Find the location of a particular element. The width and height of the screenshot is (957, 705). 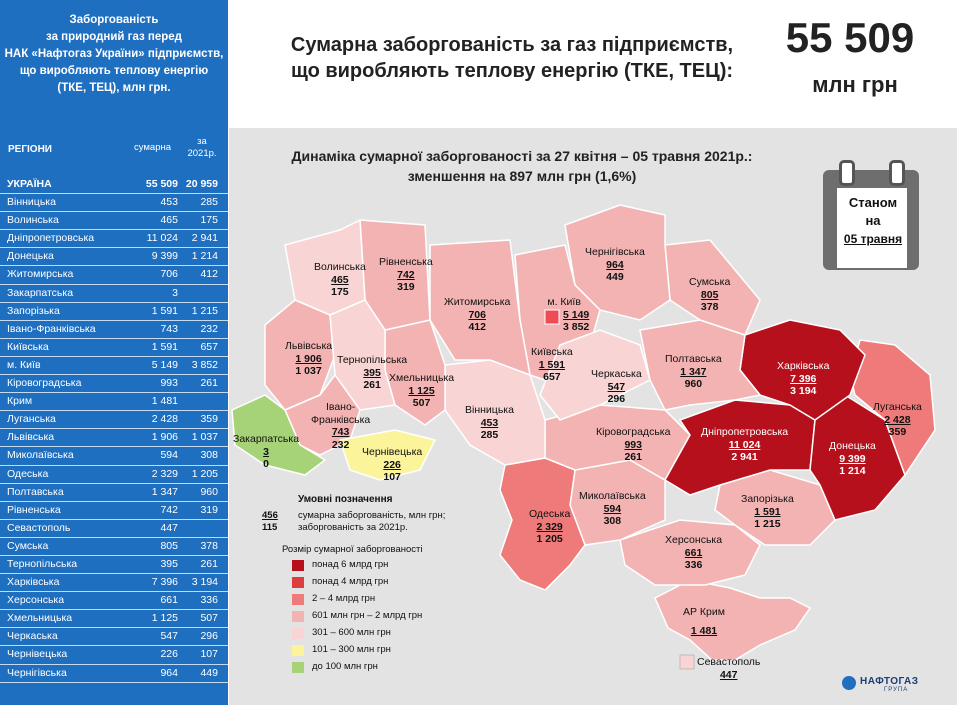

region-donetsk is located at coordinates (857, 457).